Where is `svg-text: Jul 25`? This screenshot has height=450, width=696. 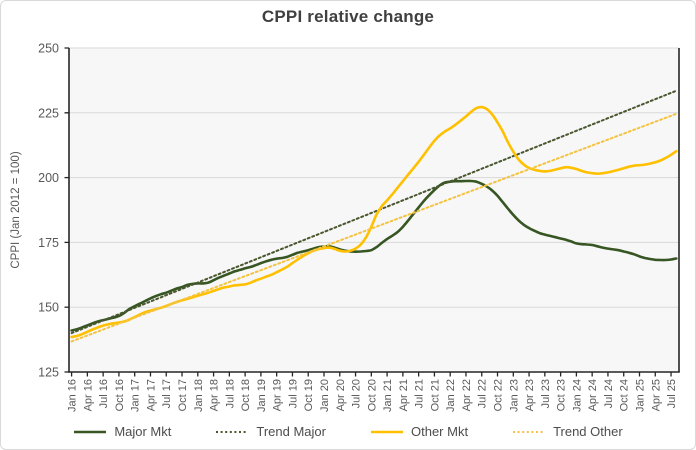
svg-text: Jul 25 is located at coordinates (672, 393).